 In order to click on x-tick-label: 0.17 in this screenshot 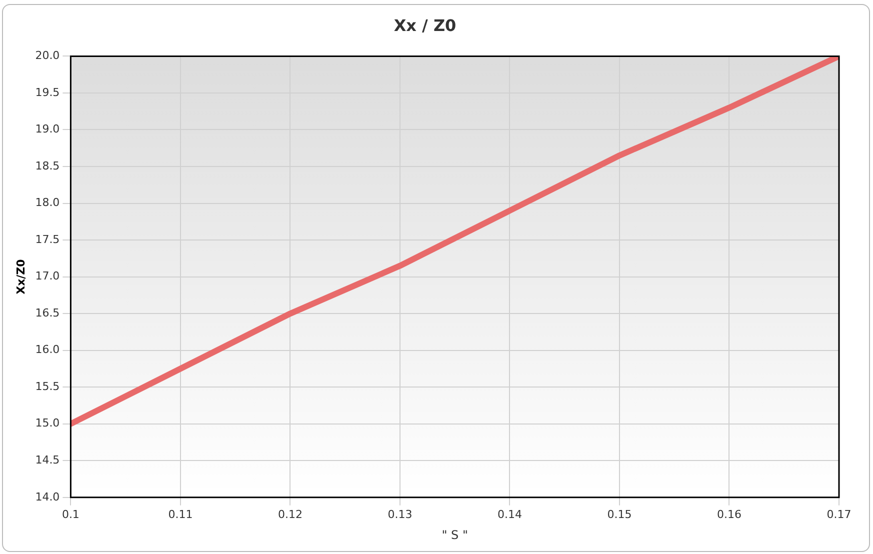, I will do `click(839, 514)`.